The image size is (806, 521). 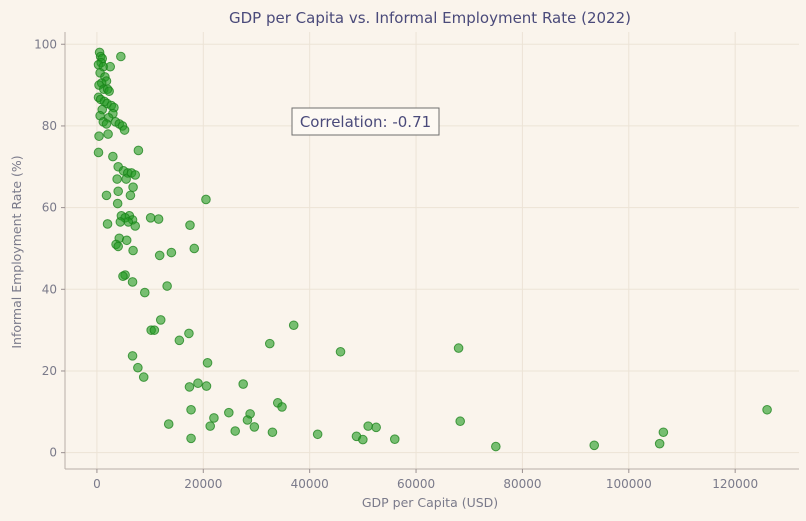 I want to click on y-tick-label: 20, so click(x=49, y=371).